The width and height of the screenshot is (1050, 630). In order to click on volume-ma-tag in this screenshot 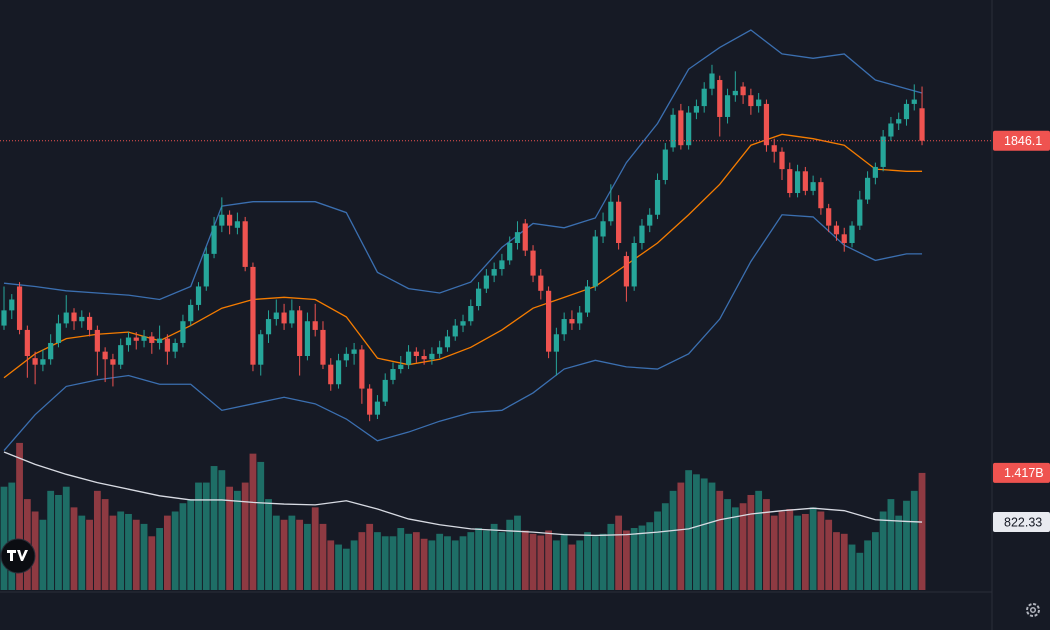, I will do `click(1021, 522)`.